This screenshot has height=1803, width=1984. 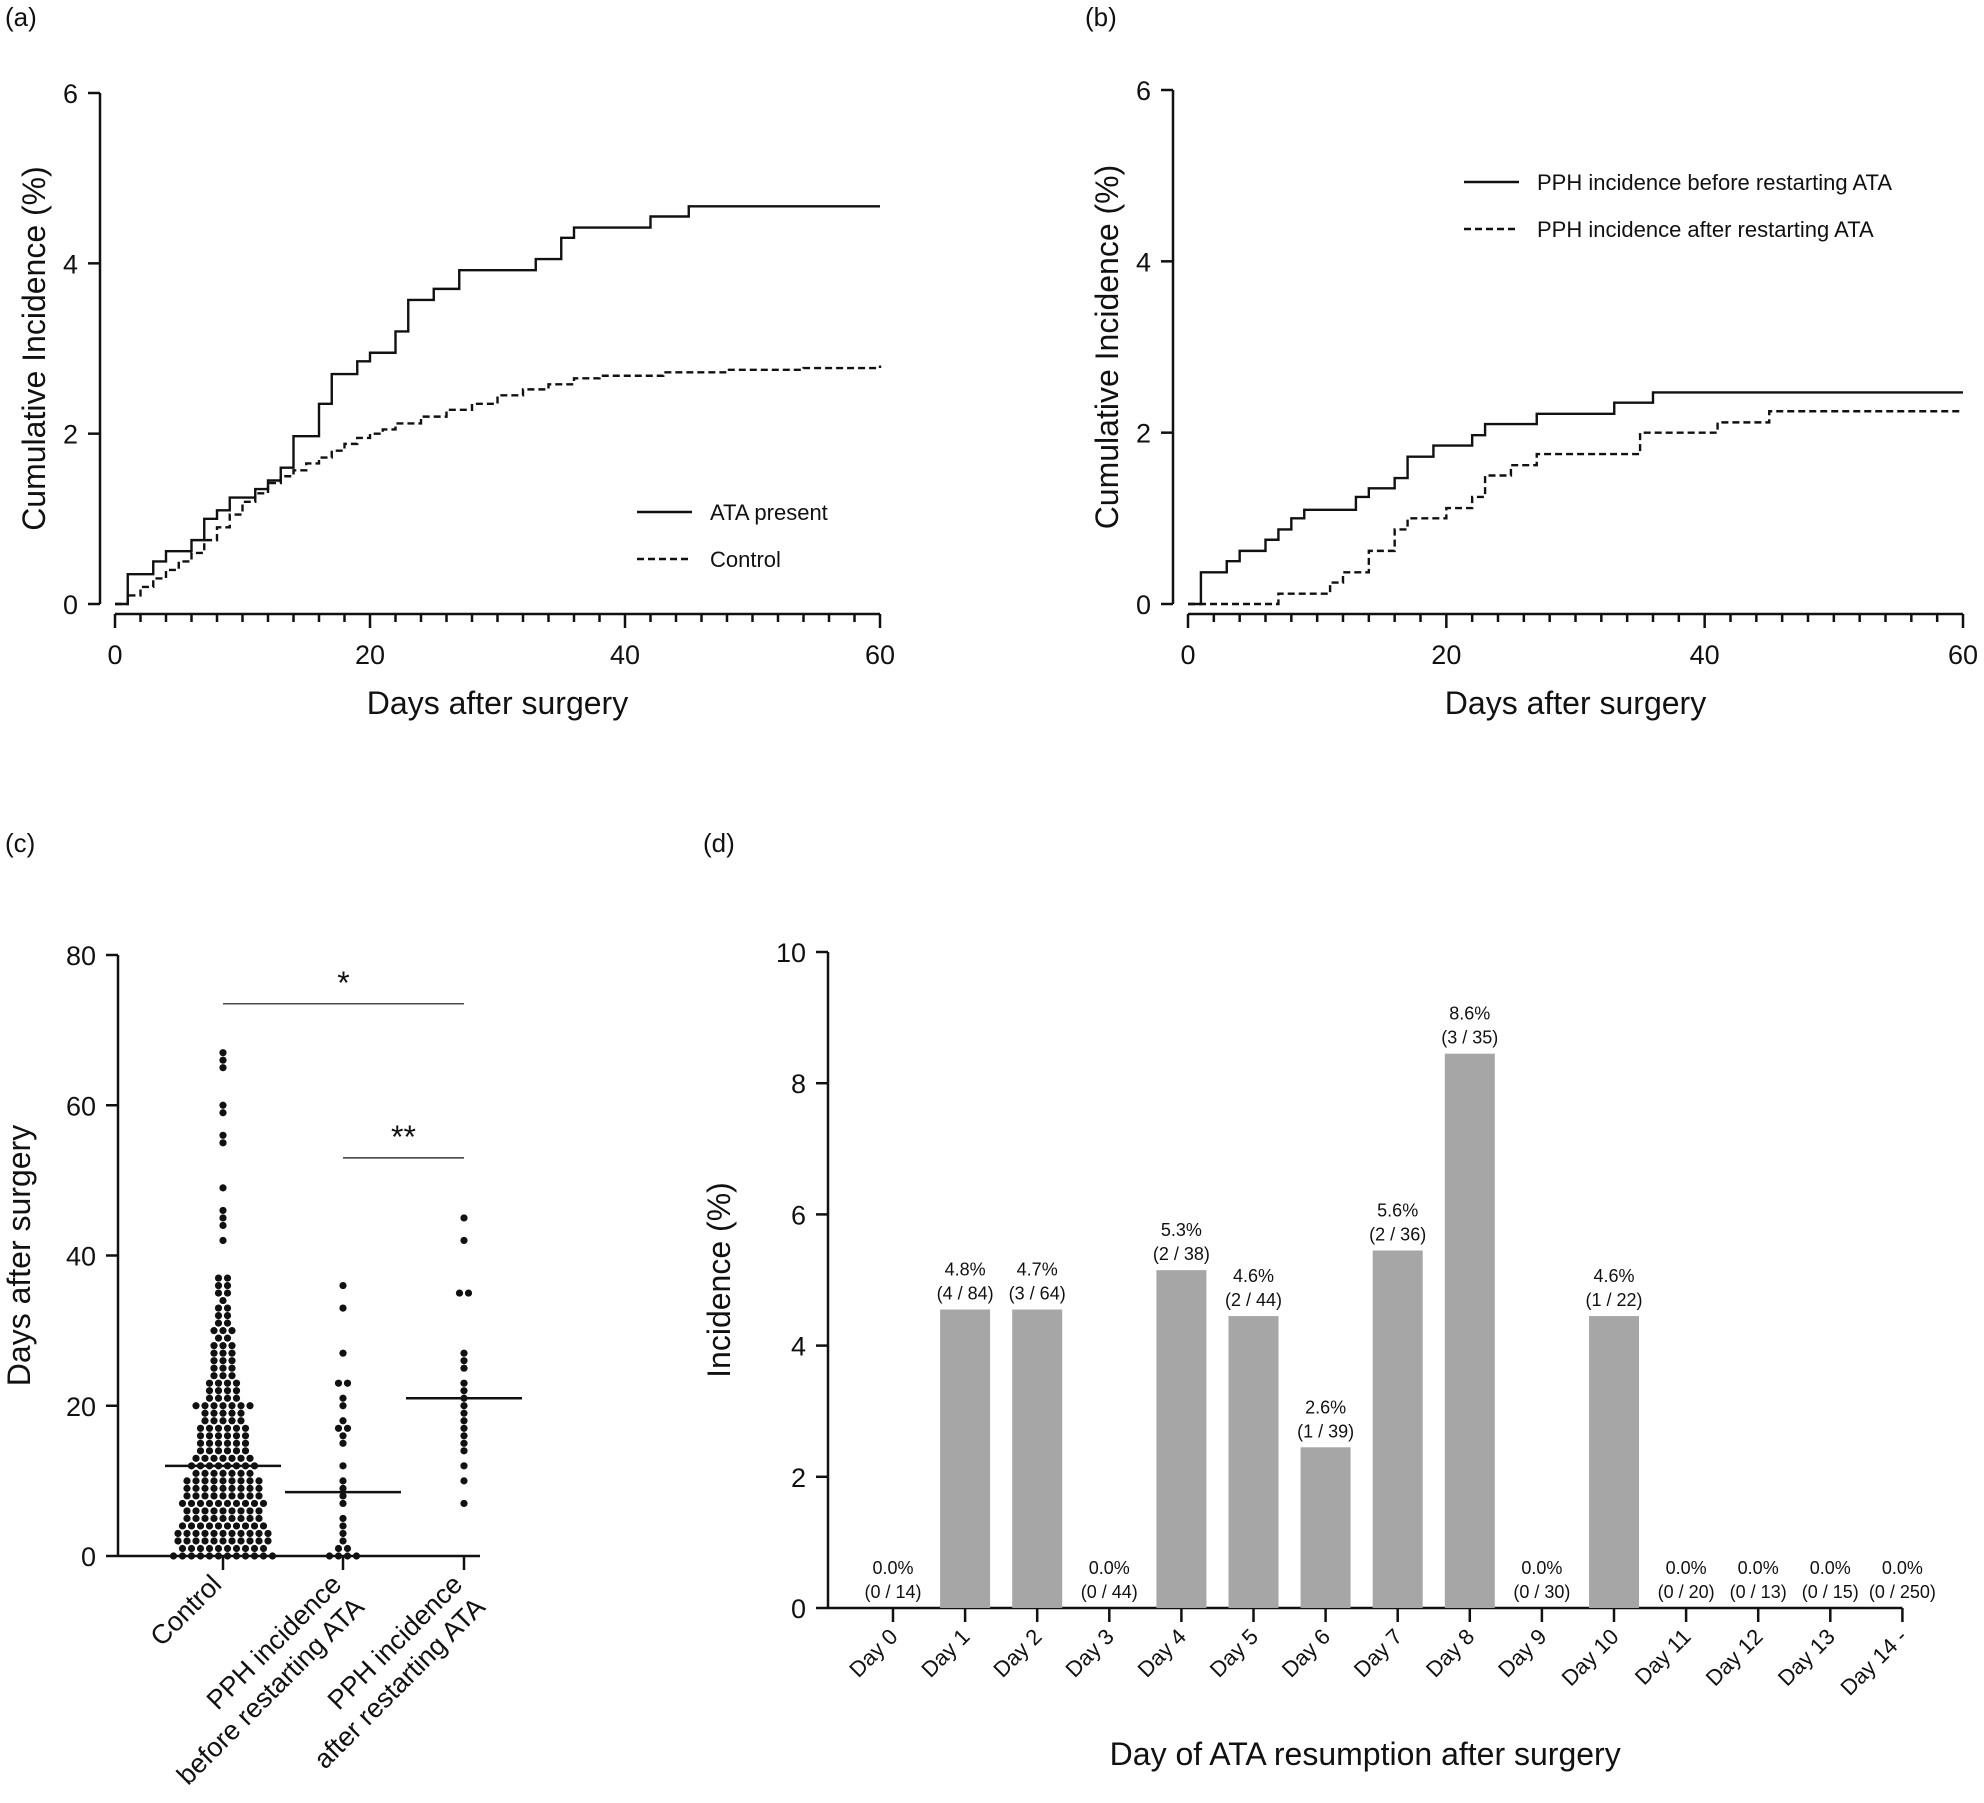 I want to click on y-tick-label: 80, so click(x=81, y=956).